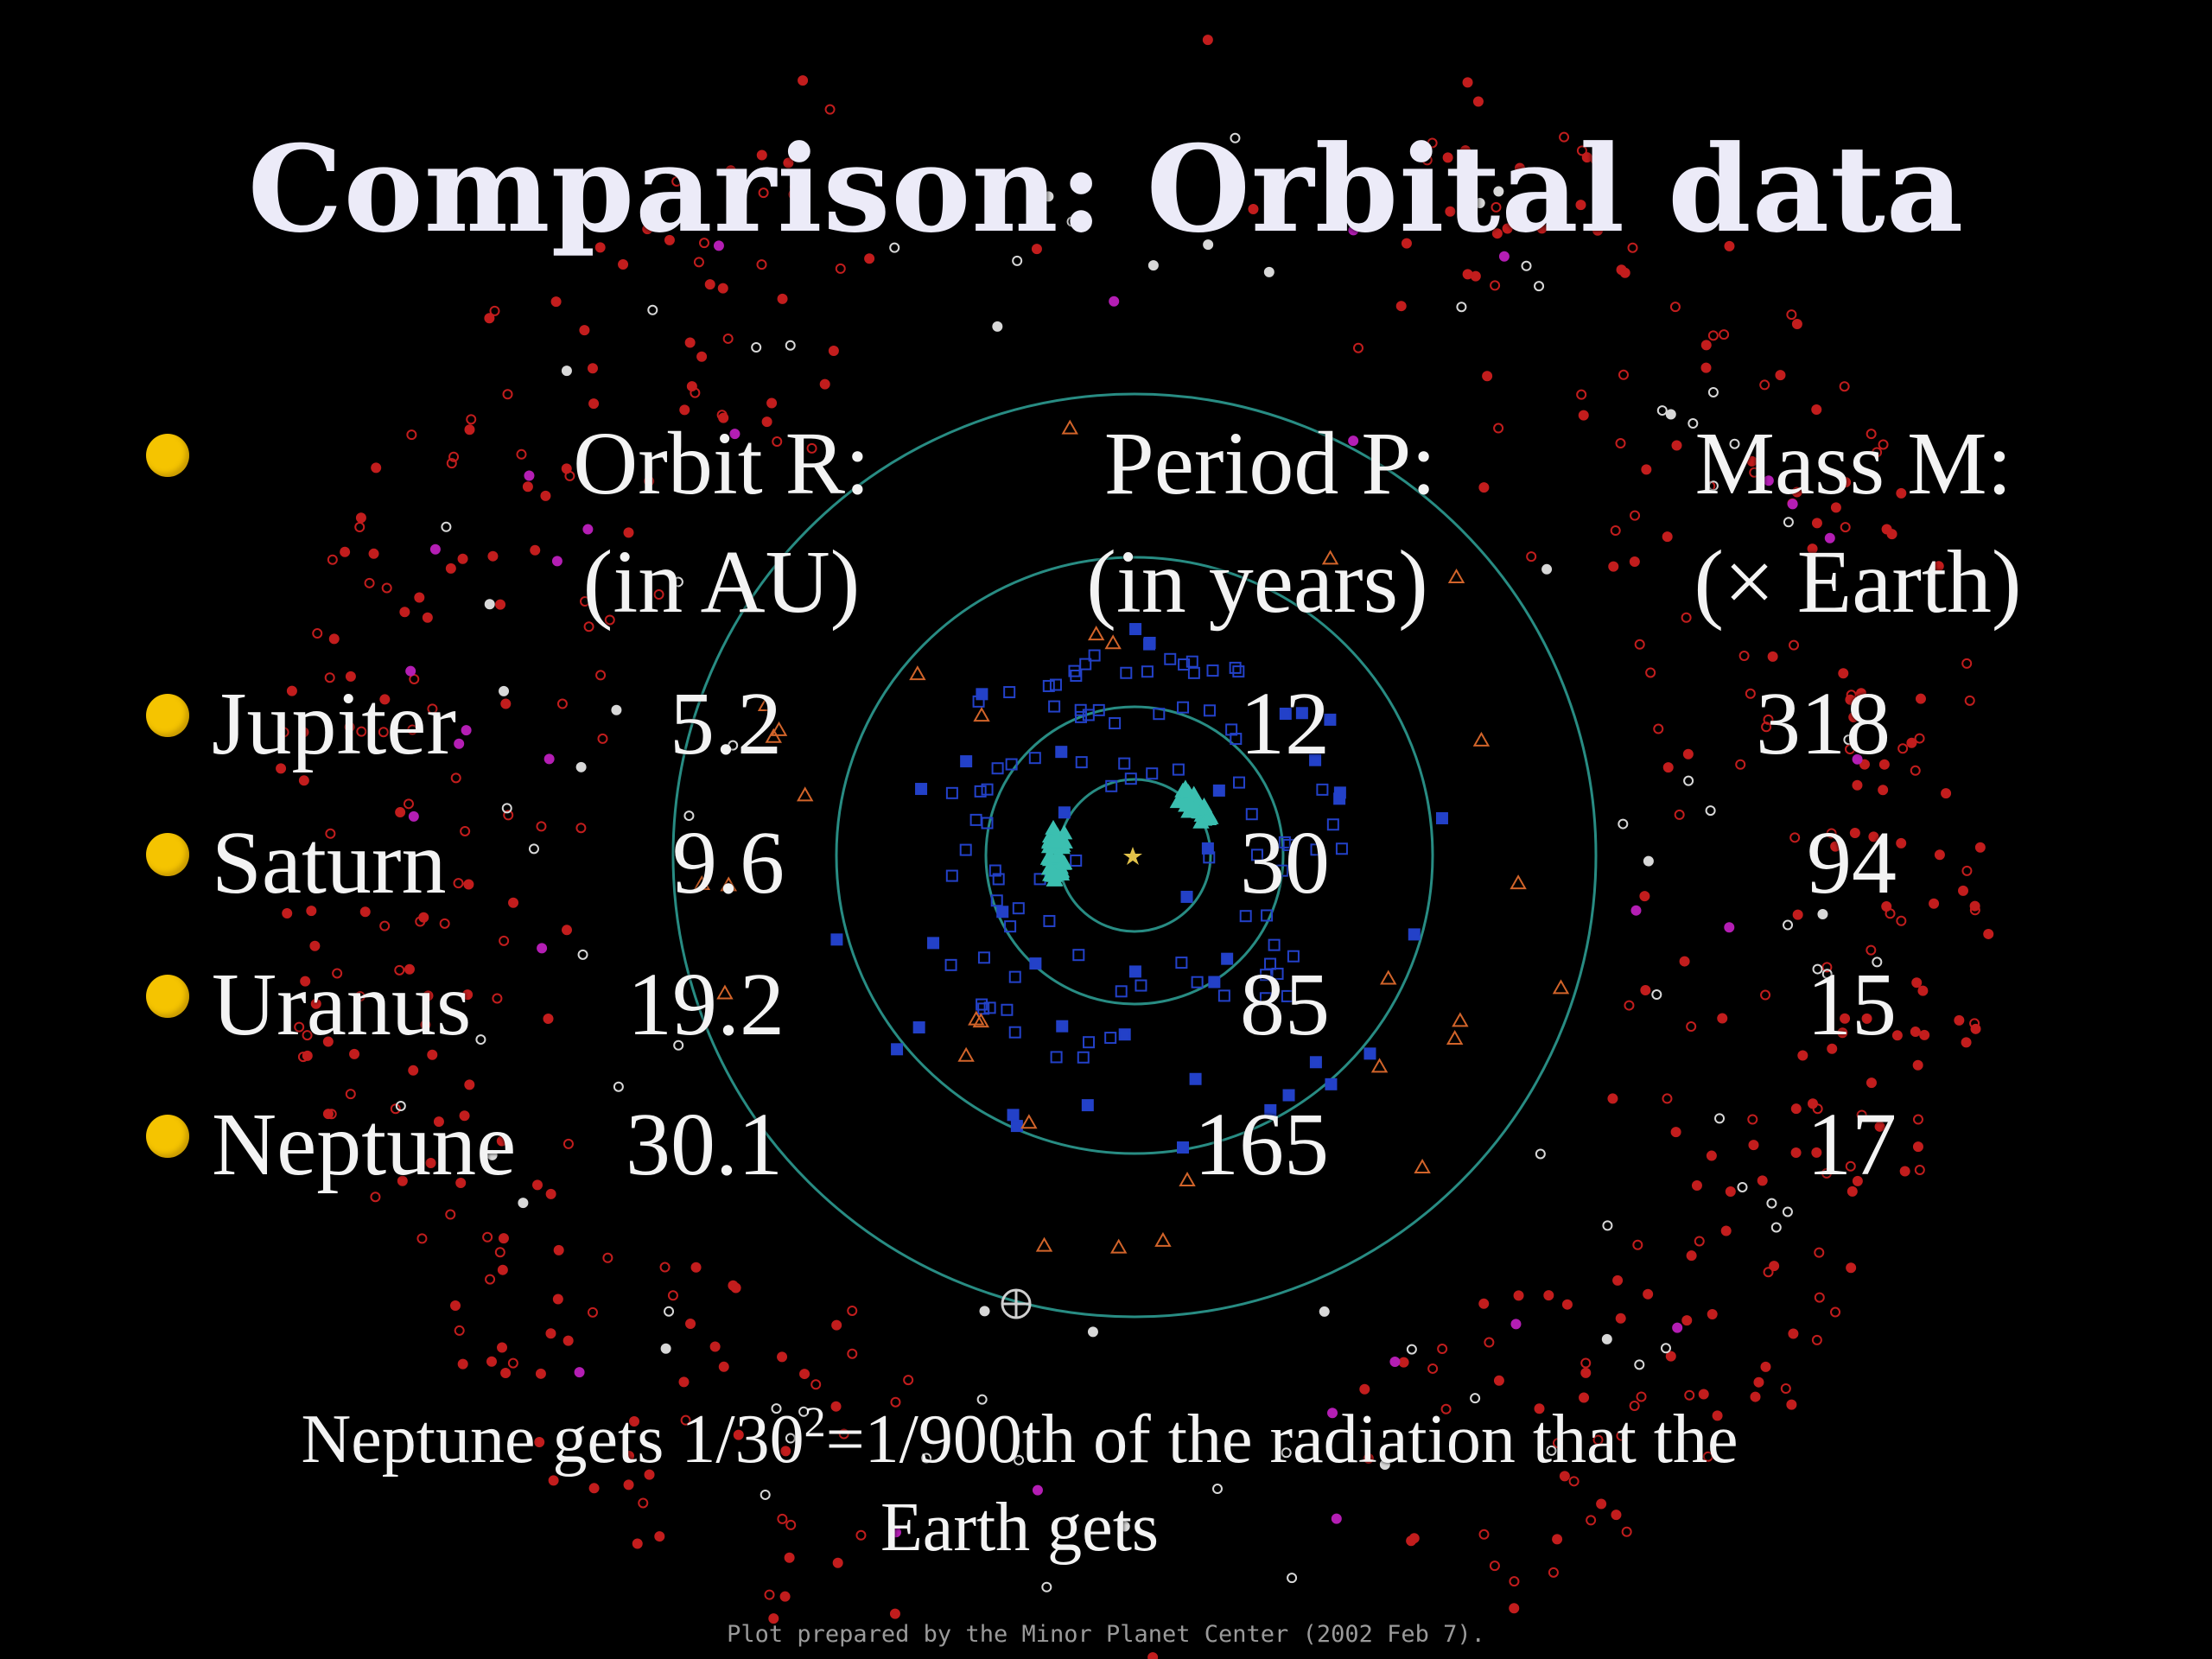  What do you see at coordinates (1270, 463) in the screenshot?
I see `column-header-period: Period P:` at bounding box center [1270, 463].